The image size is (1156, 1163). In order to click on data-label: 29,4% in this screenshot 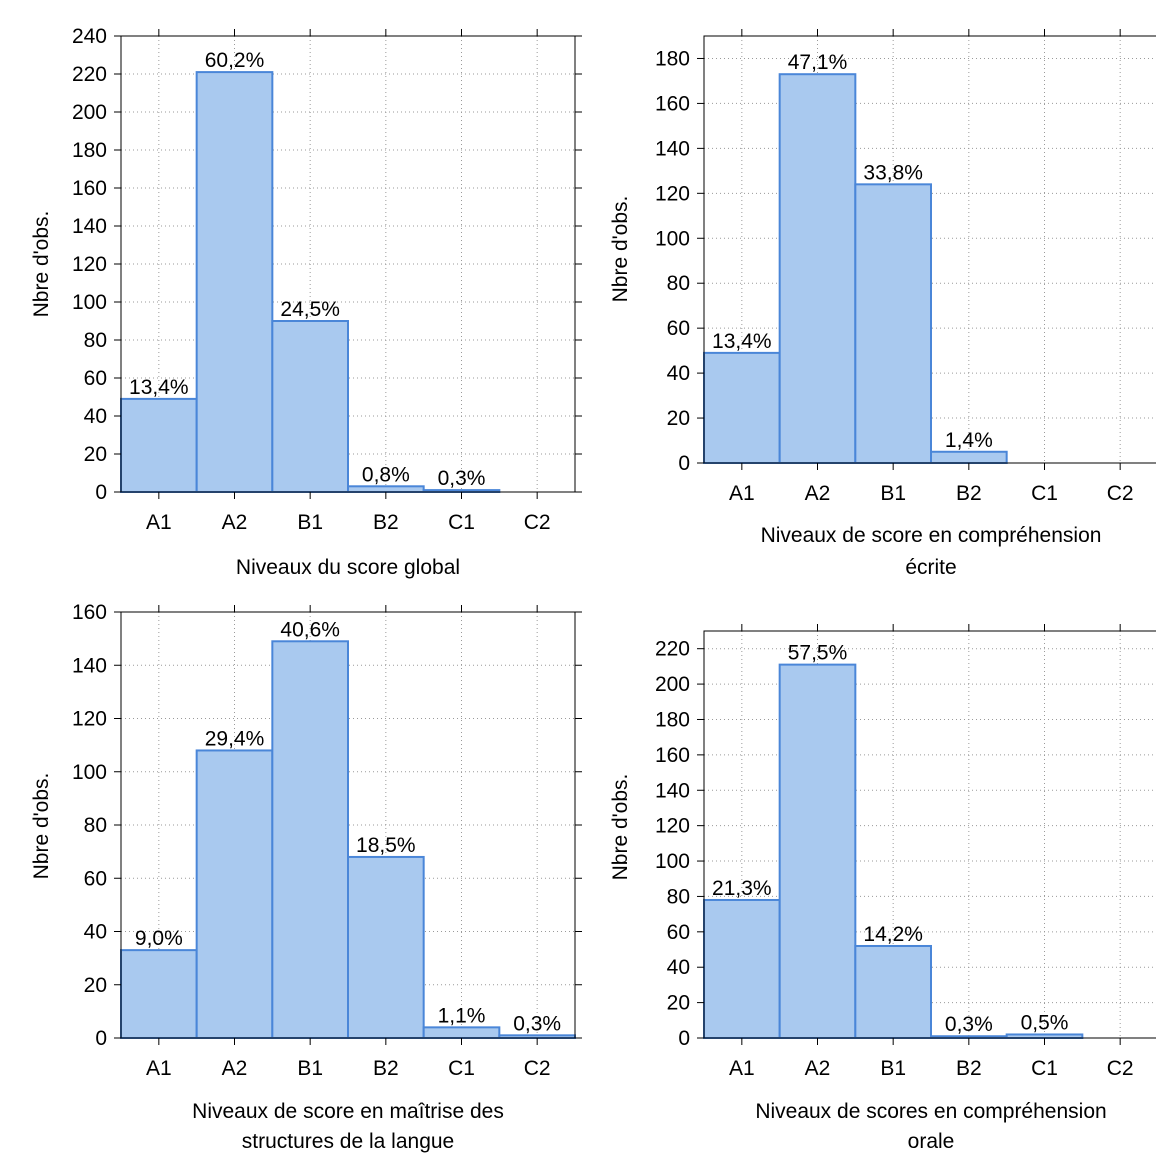, I will do `click(235, 738)`.